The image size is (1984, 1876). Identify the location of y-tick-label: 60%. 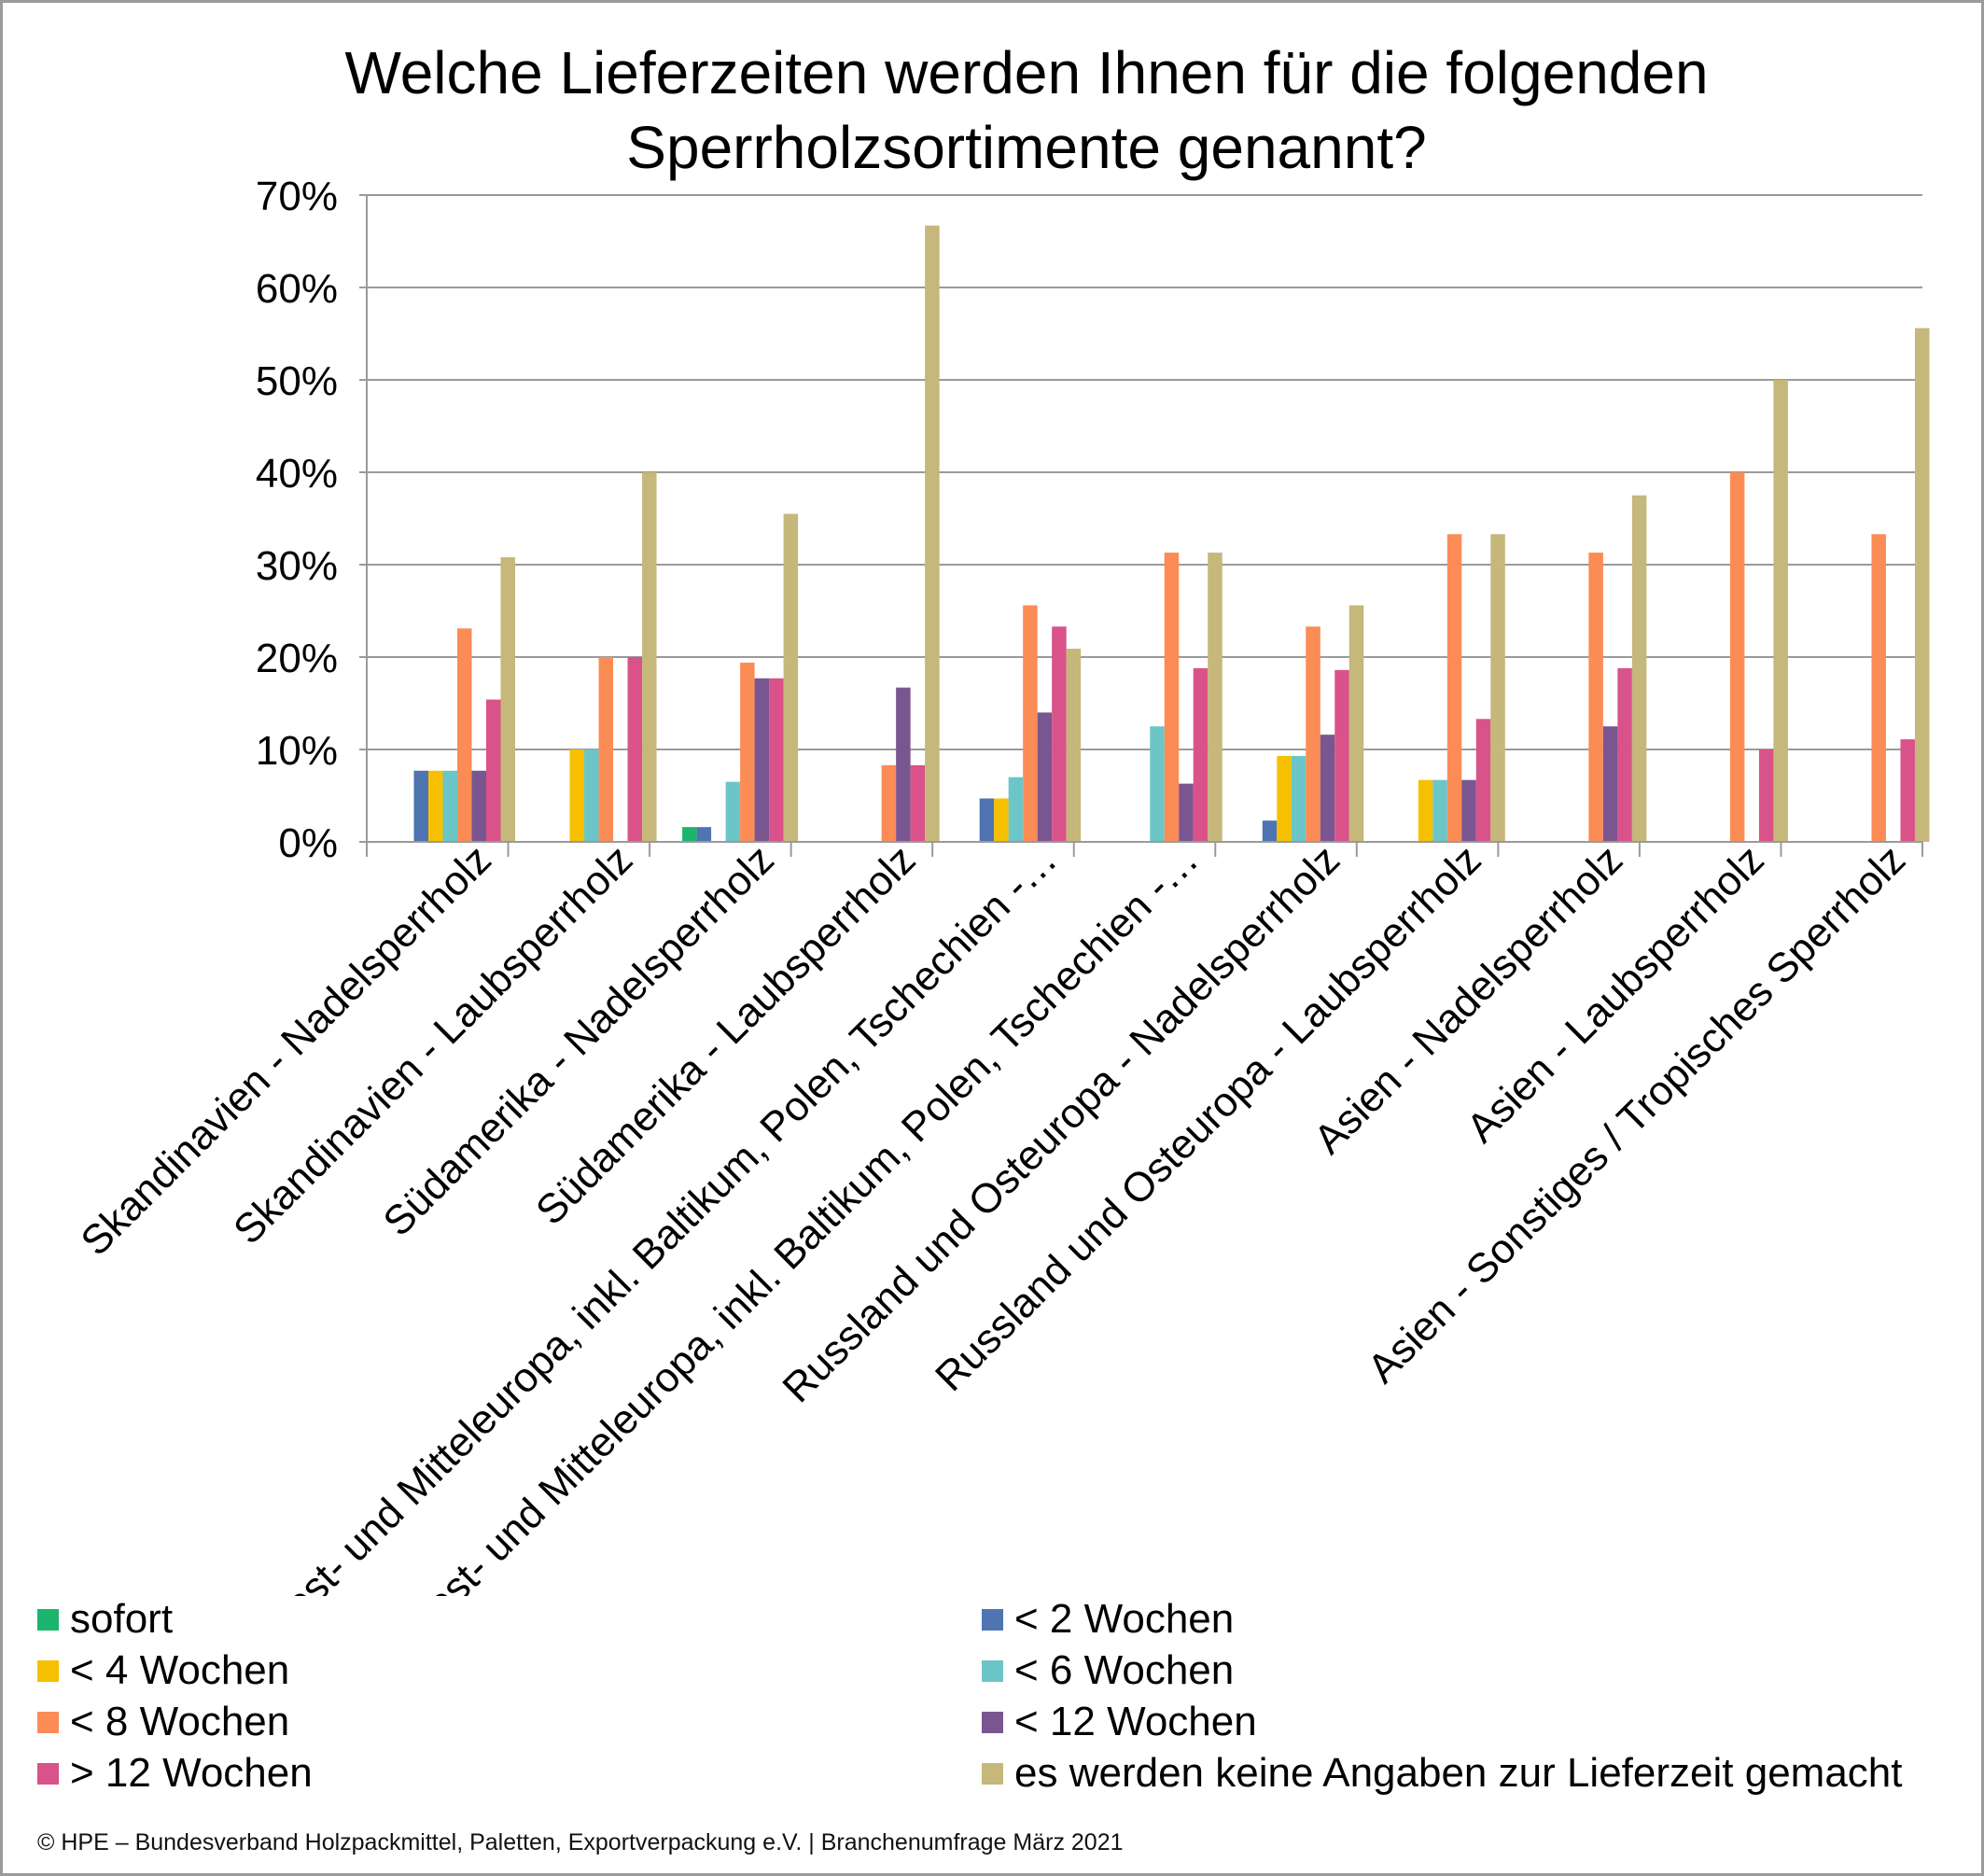
(297, 289).